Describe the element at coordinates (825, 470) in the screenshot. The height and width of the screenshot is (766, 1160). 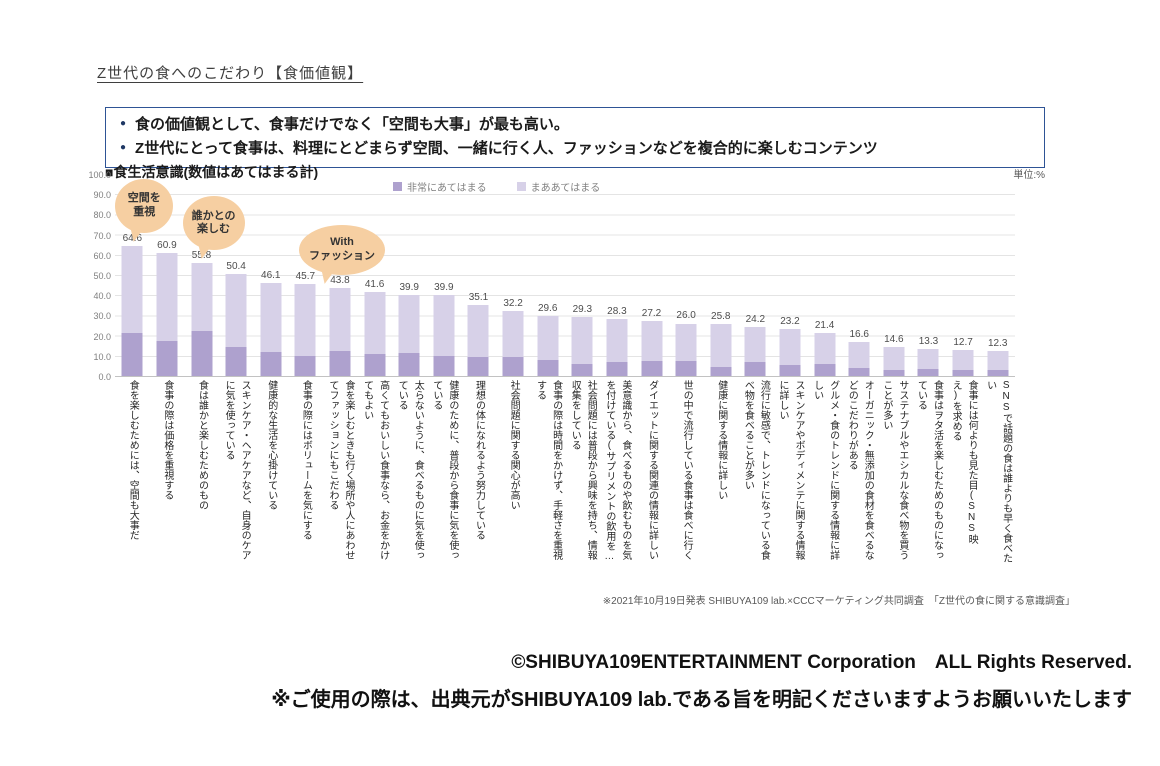
I see `category-label-text: グルメ・食のトレンドに関する情報に詳しい` at that location.